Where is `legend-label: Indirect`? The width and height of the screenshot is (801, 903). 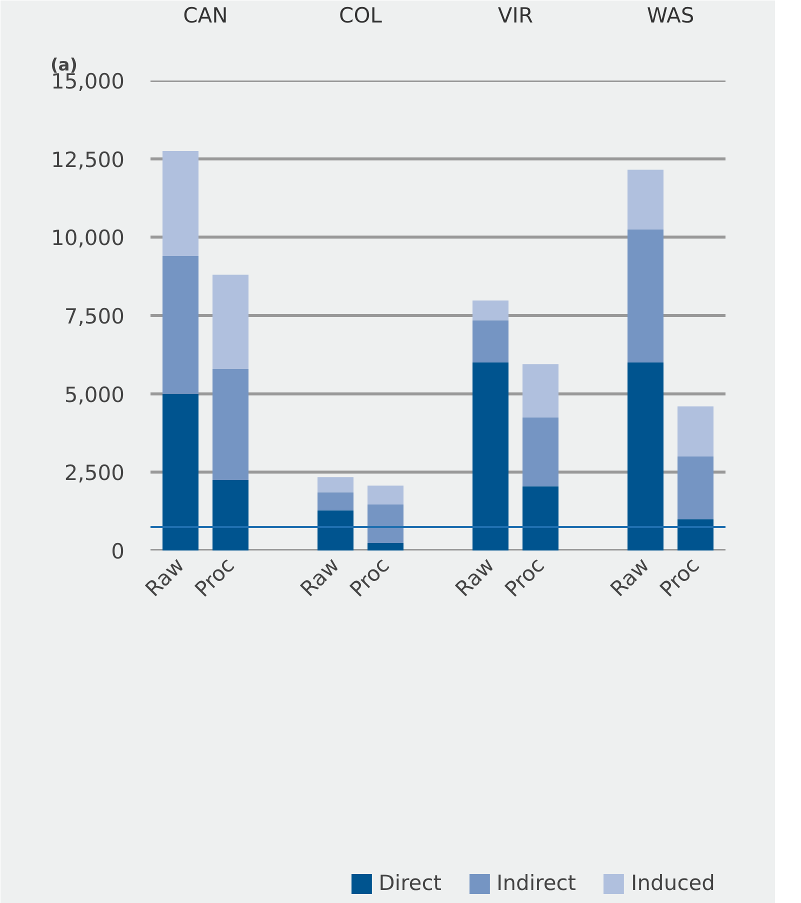
legend-label: Indirect is located at coordinates (536, 883).